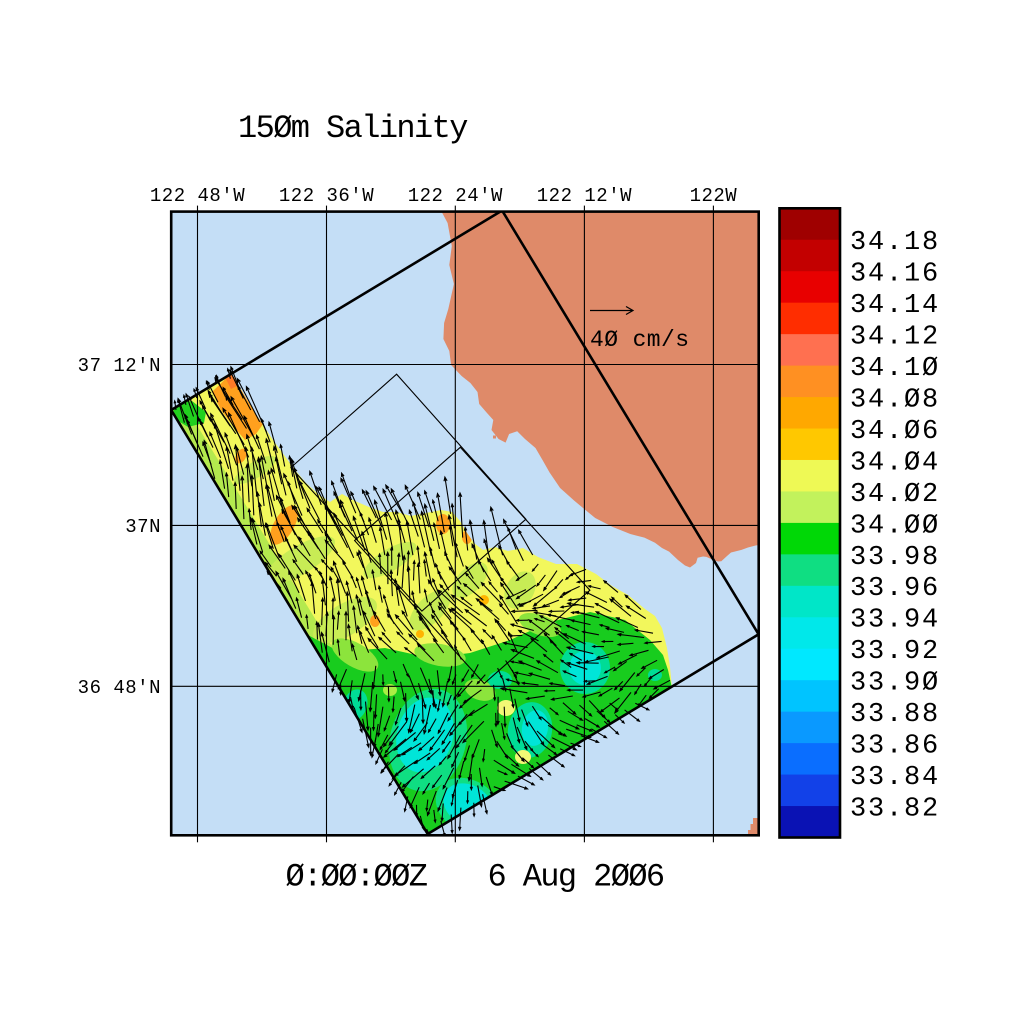  Describe the element at coordinates (895, 621) in the screenshot. I see `svg-text: 33.94` at that location.